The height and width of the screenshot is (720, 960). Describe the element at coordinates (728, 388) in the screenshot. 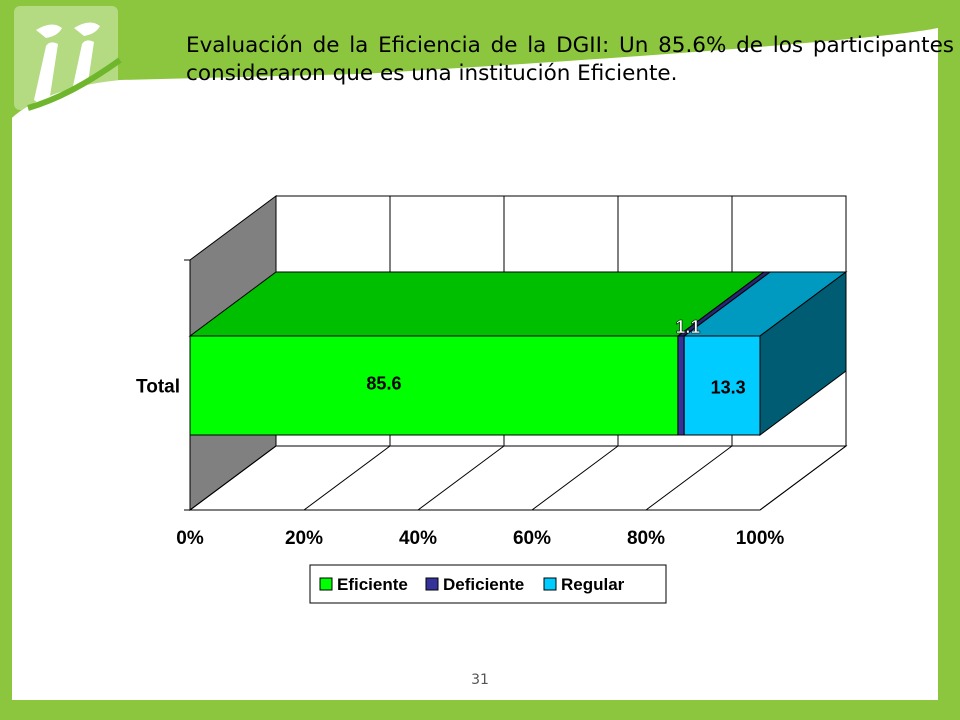

I see `data-label-regular: 13.3` at that location.